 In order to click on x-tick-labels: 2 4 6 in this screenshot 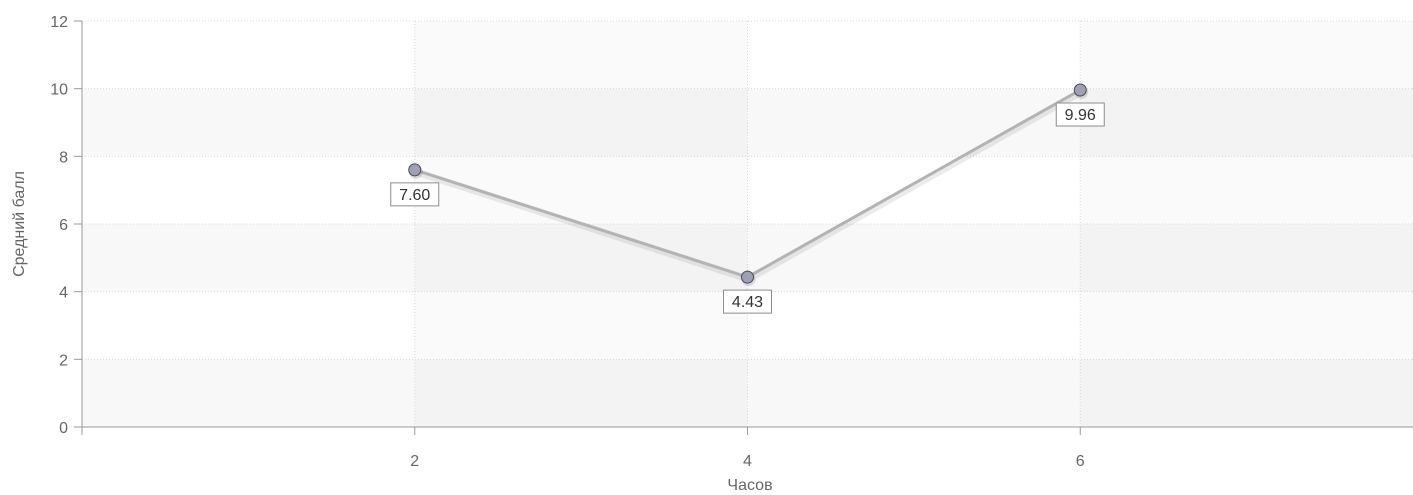, I will do `click(747, 461)`.